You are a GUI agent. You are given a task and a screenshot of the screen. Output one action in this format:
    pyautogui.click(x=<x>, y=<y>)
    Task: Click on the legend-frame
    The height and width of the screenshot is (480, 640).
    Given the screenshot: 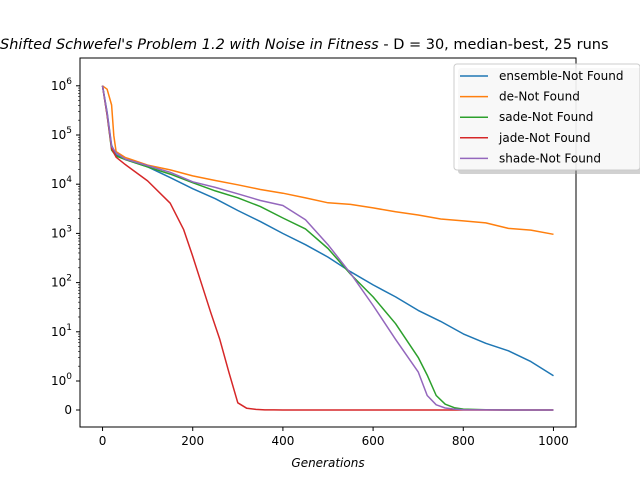 What is the action you would take?
    pyautogui.click(x=546, y=117)
    